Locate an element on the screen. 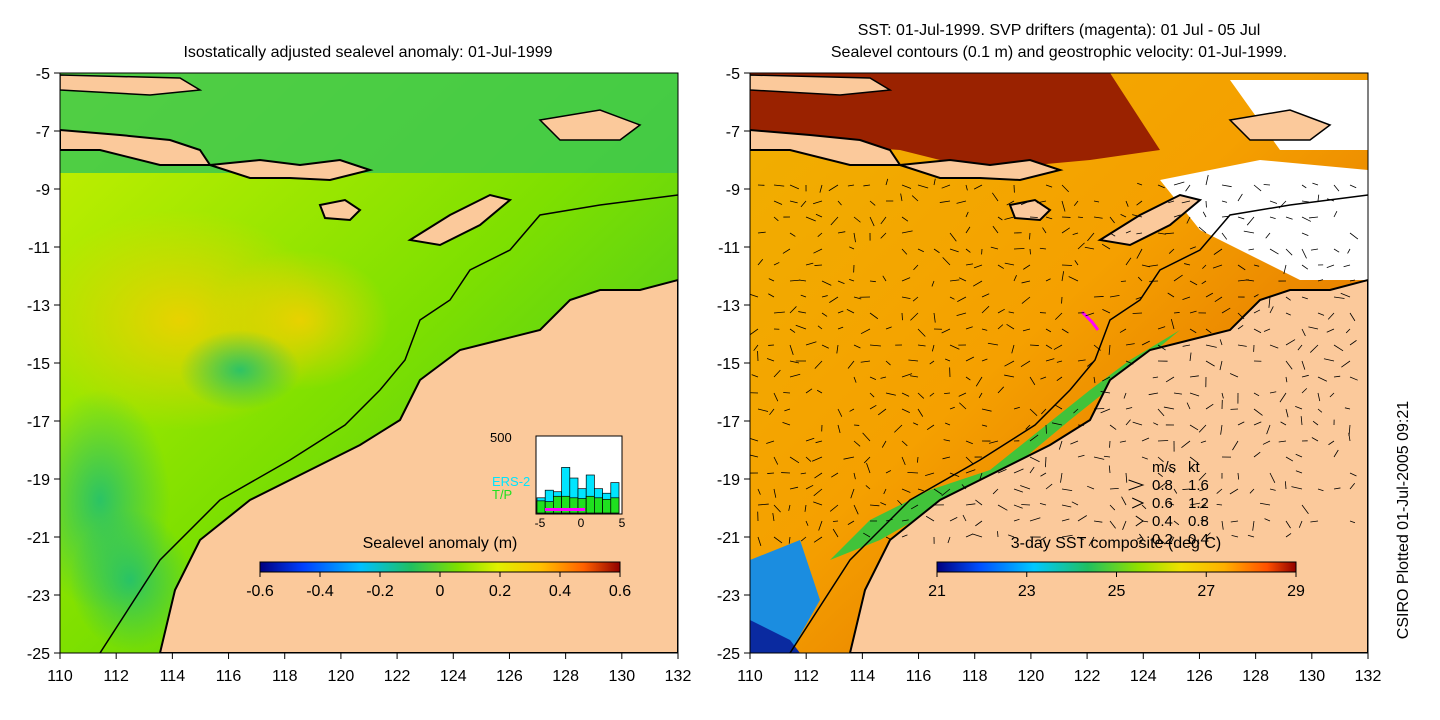 This screenshot has height=720, width=1440. sst-colorbar: 3-day SST composite (deg C) 21 23 25 27 29 is located at coordinates (1116, 567).